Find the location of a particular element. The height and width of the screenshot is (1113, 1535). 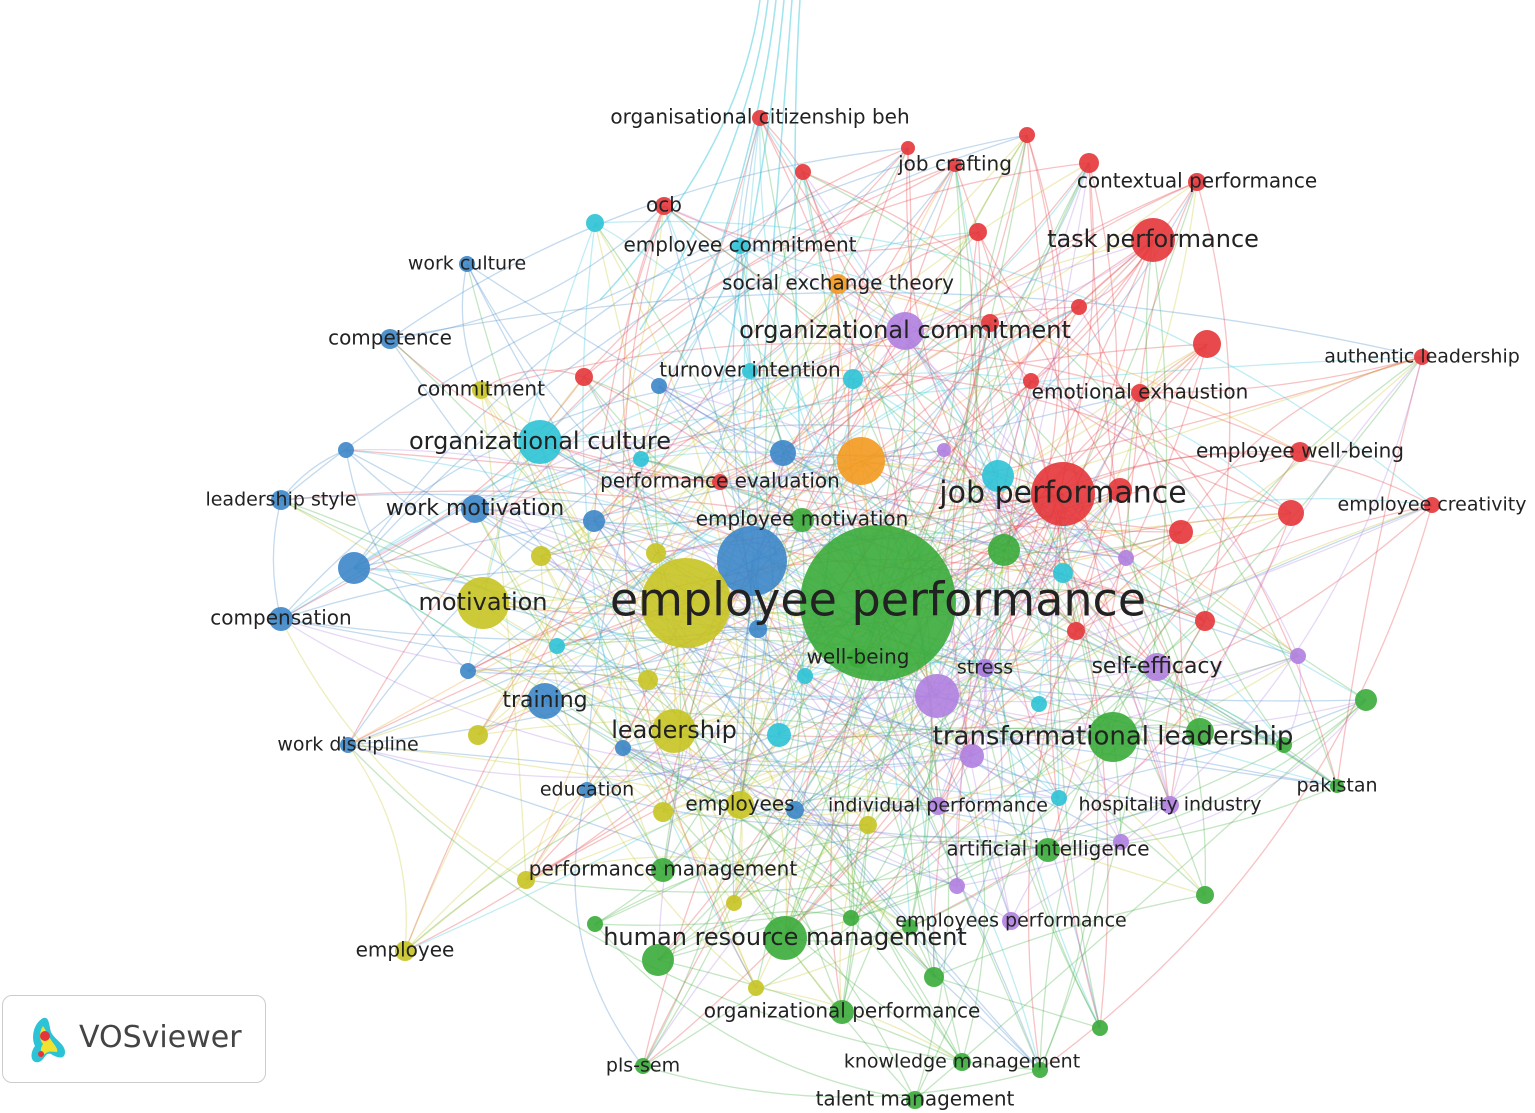

node-label: artificial intelligence is located at coordinates (1047, 849).